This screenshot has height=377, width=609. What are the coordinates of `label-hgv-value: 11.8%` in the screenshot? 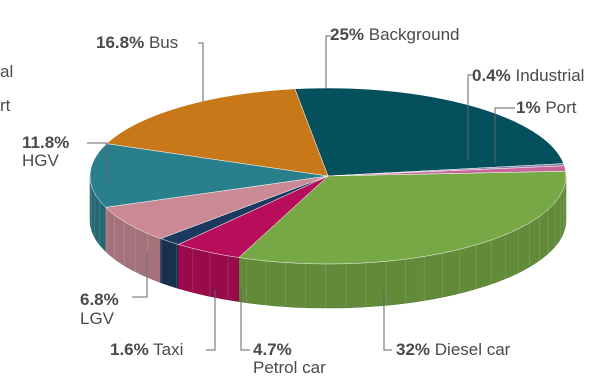 It's located at (46, 142).